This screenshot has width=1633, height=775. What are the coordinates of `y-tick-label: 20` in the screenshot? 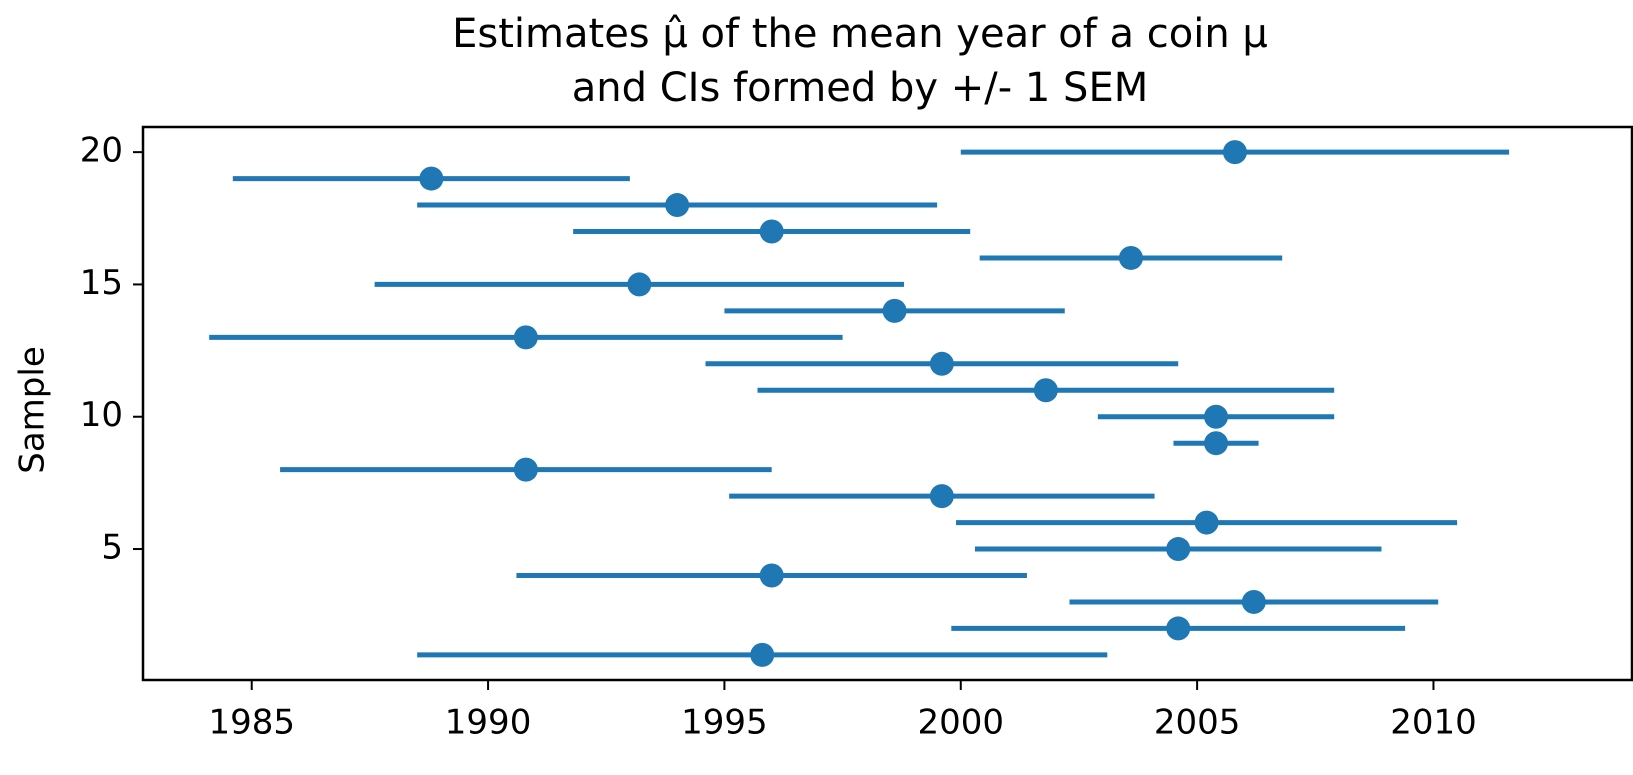 It's located at (101, 151).